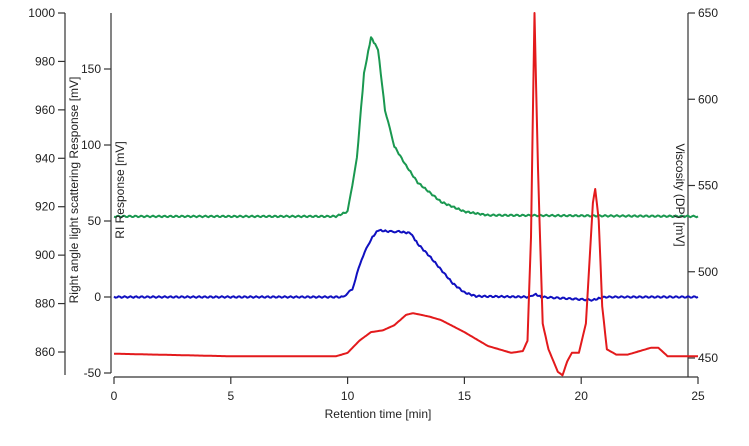 The width and height of the screenshot is (749, 446). Describe the element at coordinates (680, 194) in the screenshot. I see `visc-axis-title: Viscosity (DP) [mV]` at that location.